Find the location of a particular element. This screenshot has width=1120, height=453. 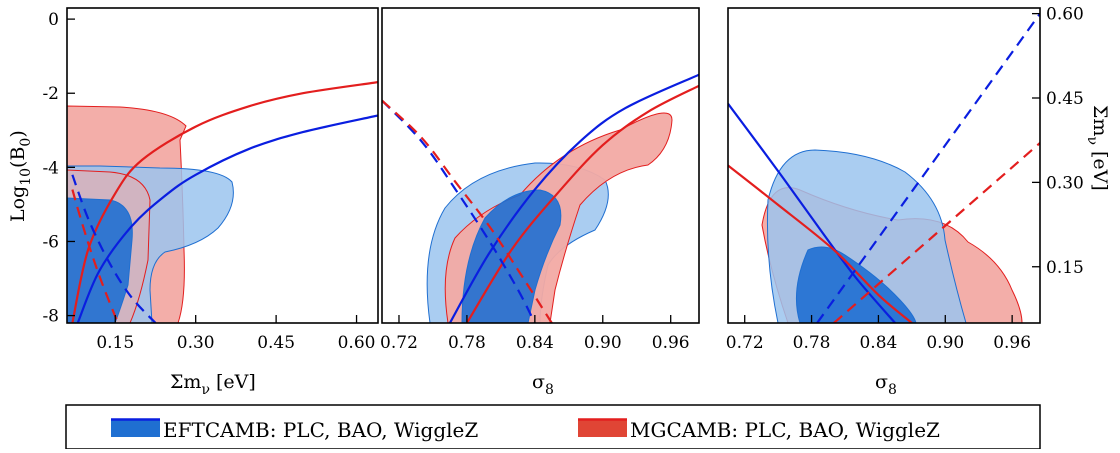

middle-xlabel: σ8 is located at coordinates (543, 384).